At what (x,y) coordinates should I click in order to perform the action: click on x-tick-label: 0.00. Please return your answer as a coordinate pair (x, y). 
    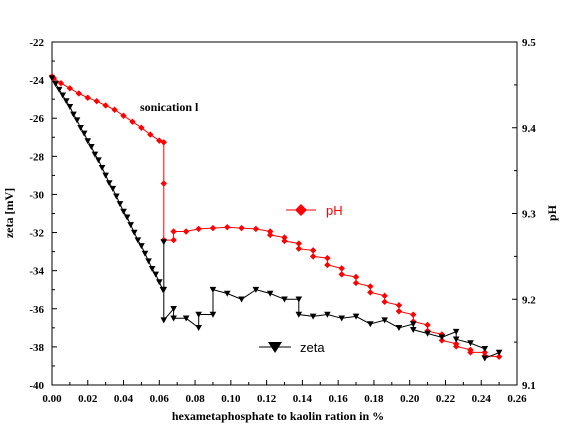
    Looking at the image, I should click on (52, 399).